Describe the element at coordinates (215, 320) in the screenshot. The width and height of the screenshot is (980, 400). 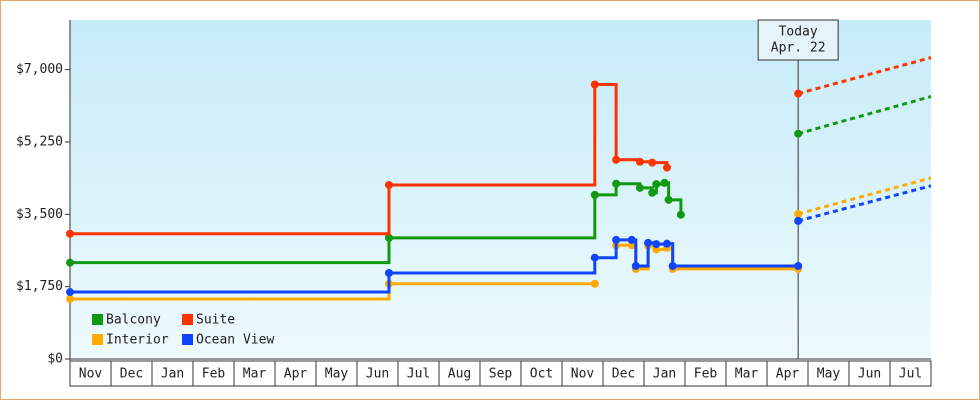
I see `legend-label: Suite` at that location.